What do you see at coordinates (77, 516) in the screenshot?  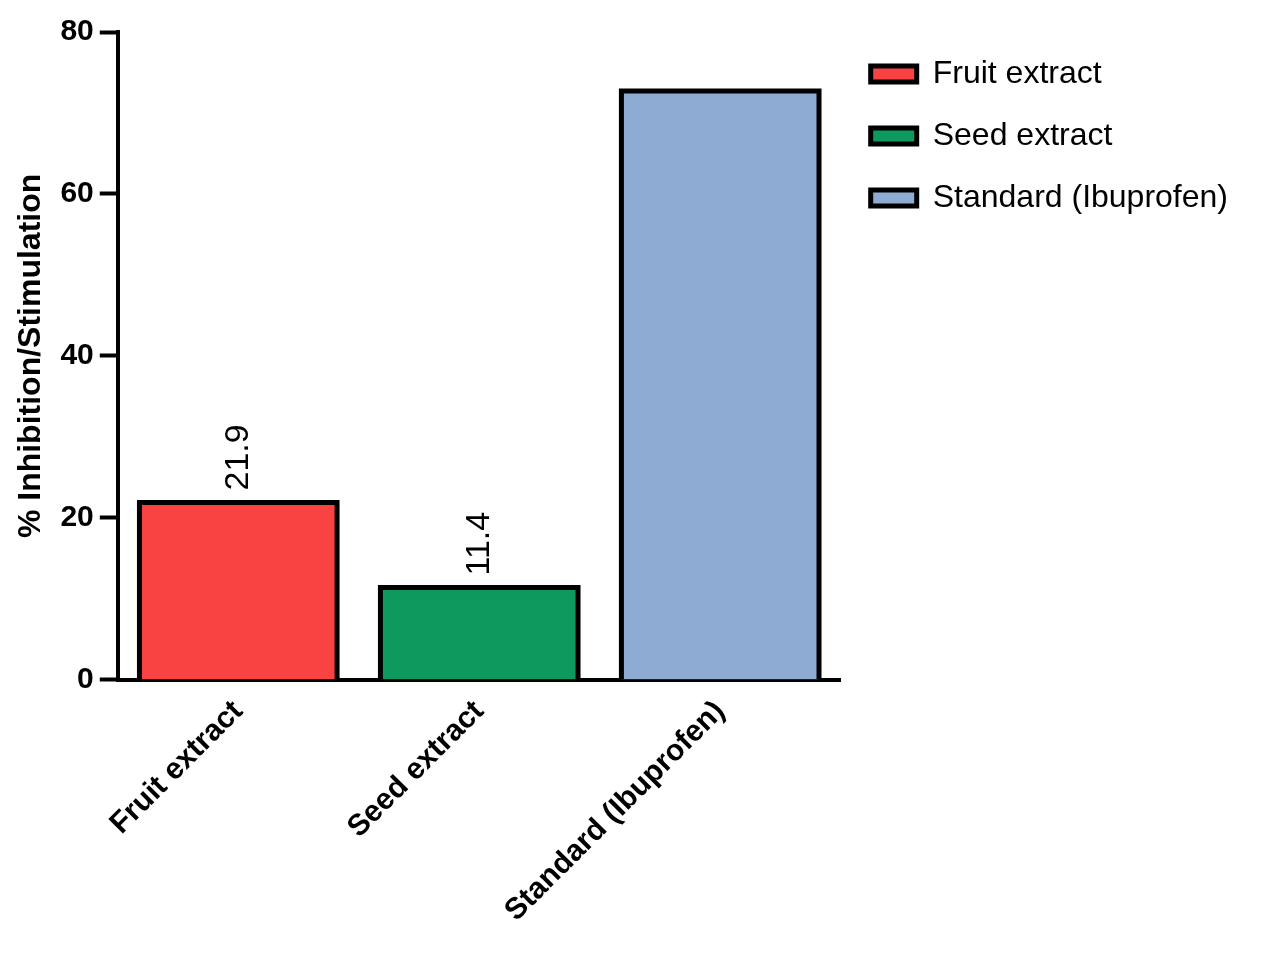 I see `y-tick-label: 20` at bounding box center [77, 516].